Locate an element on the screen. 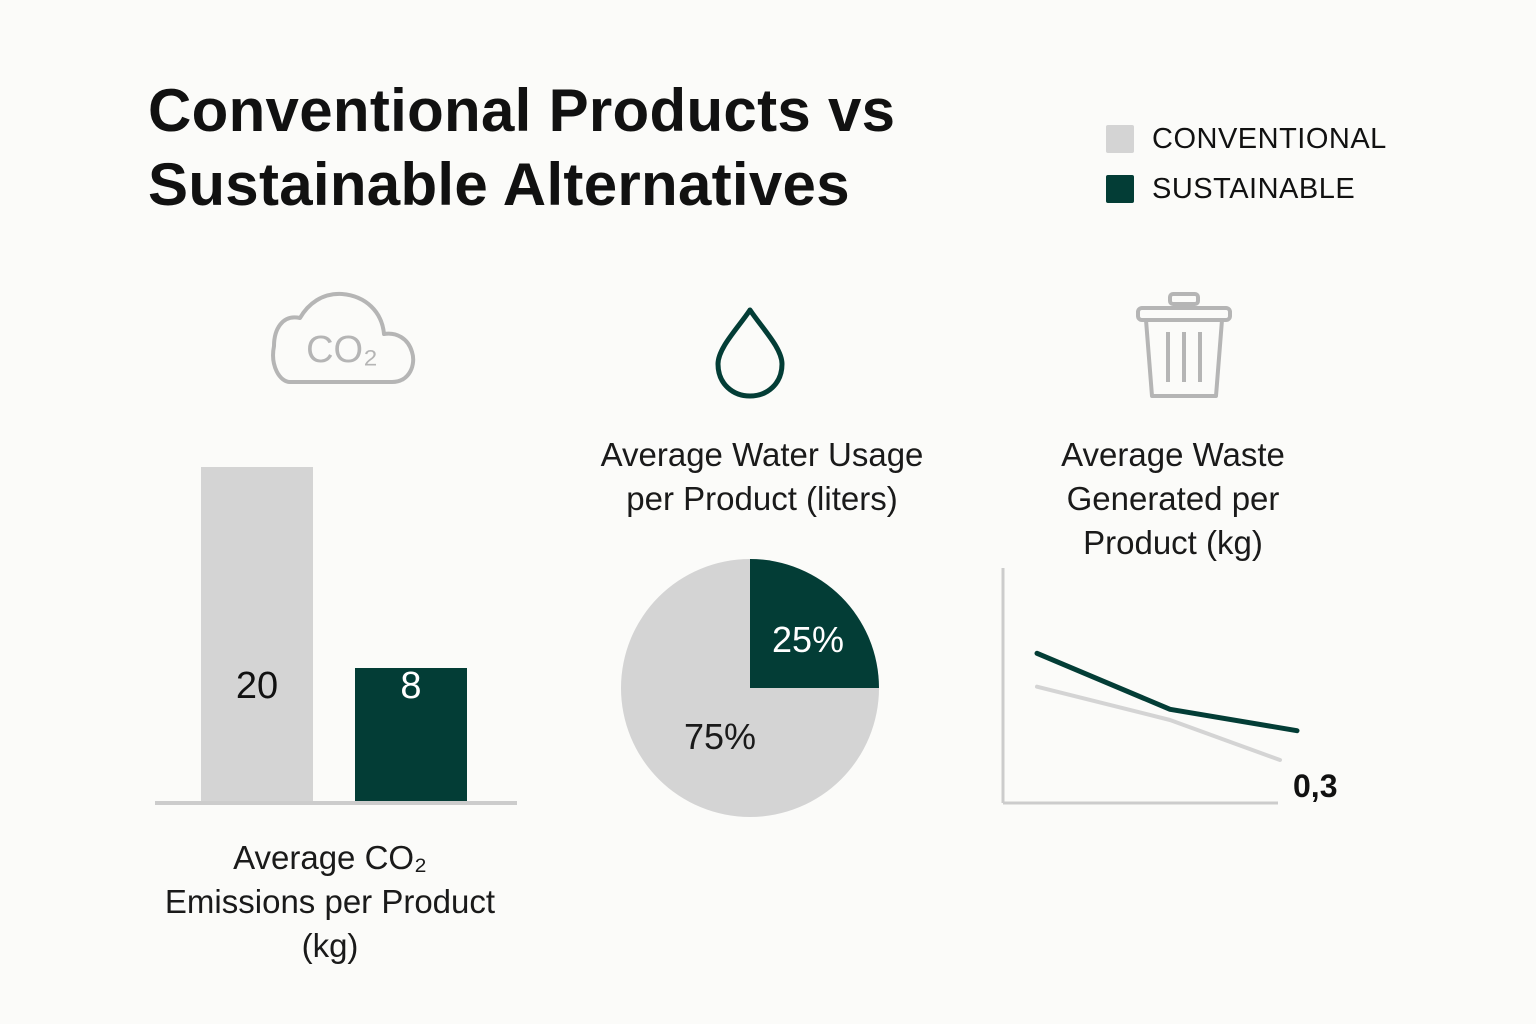 This screenshot has width=1536, height=1024. bar-sustainable is located at coordinates (411, 735).